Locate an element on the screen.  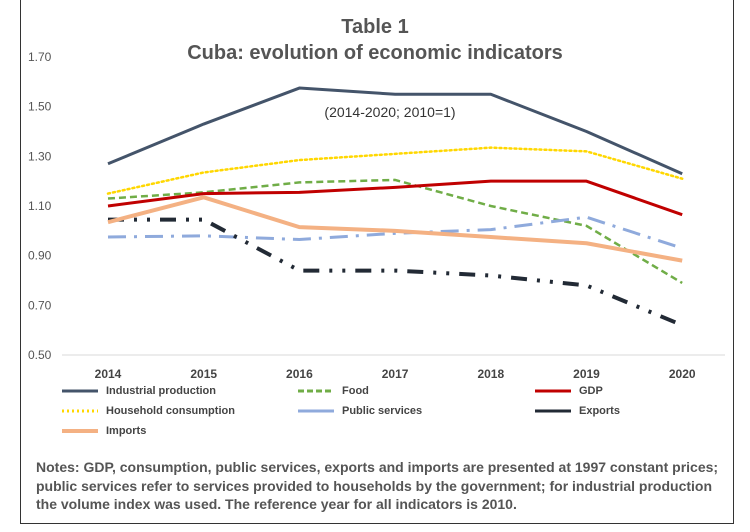
legend-item: GDP is located at coordinates (569, 391).